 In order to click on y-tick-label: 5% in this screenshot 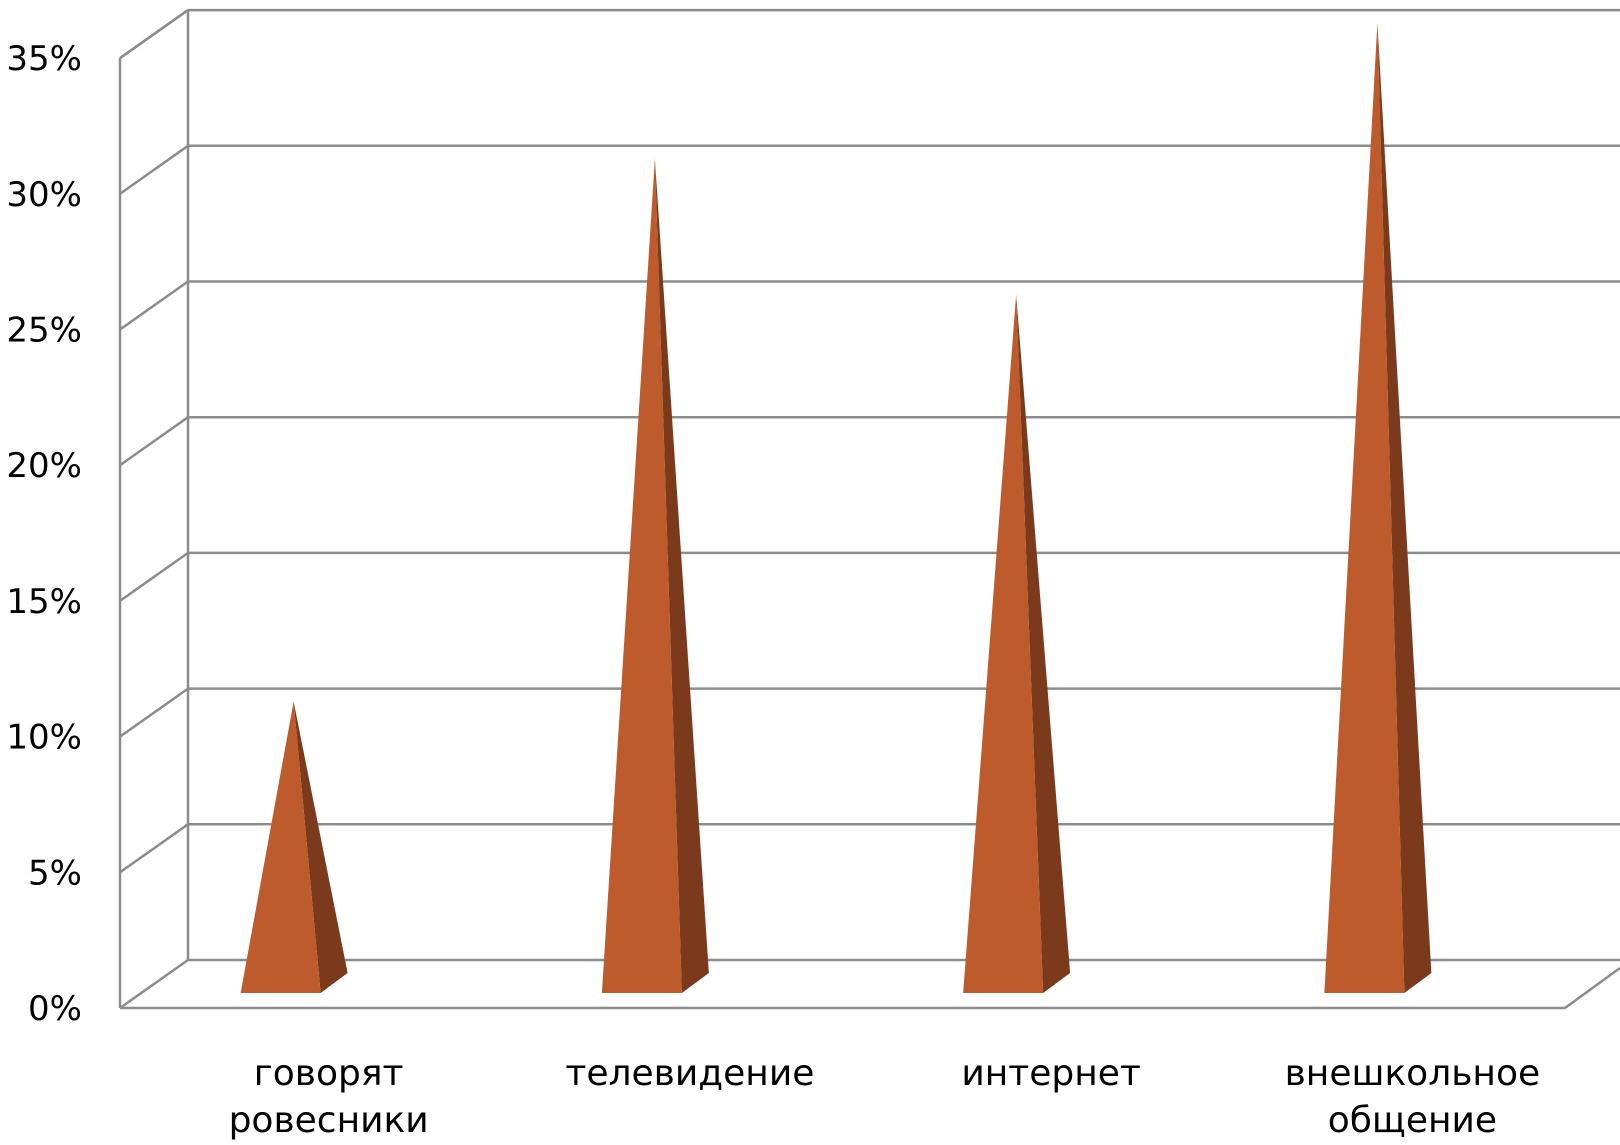, I will do `click(55, 873)`.